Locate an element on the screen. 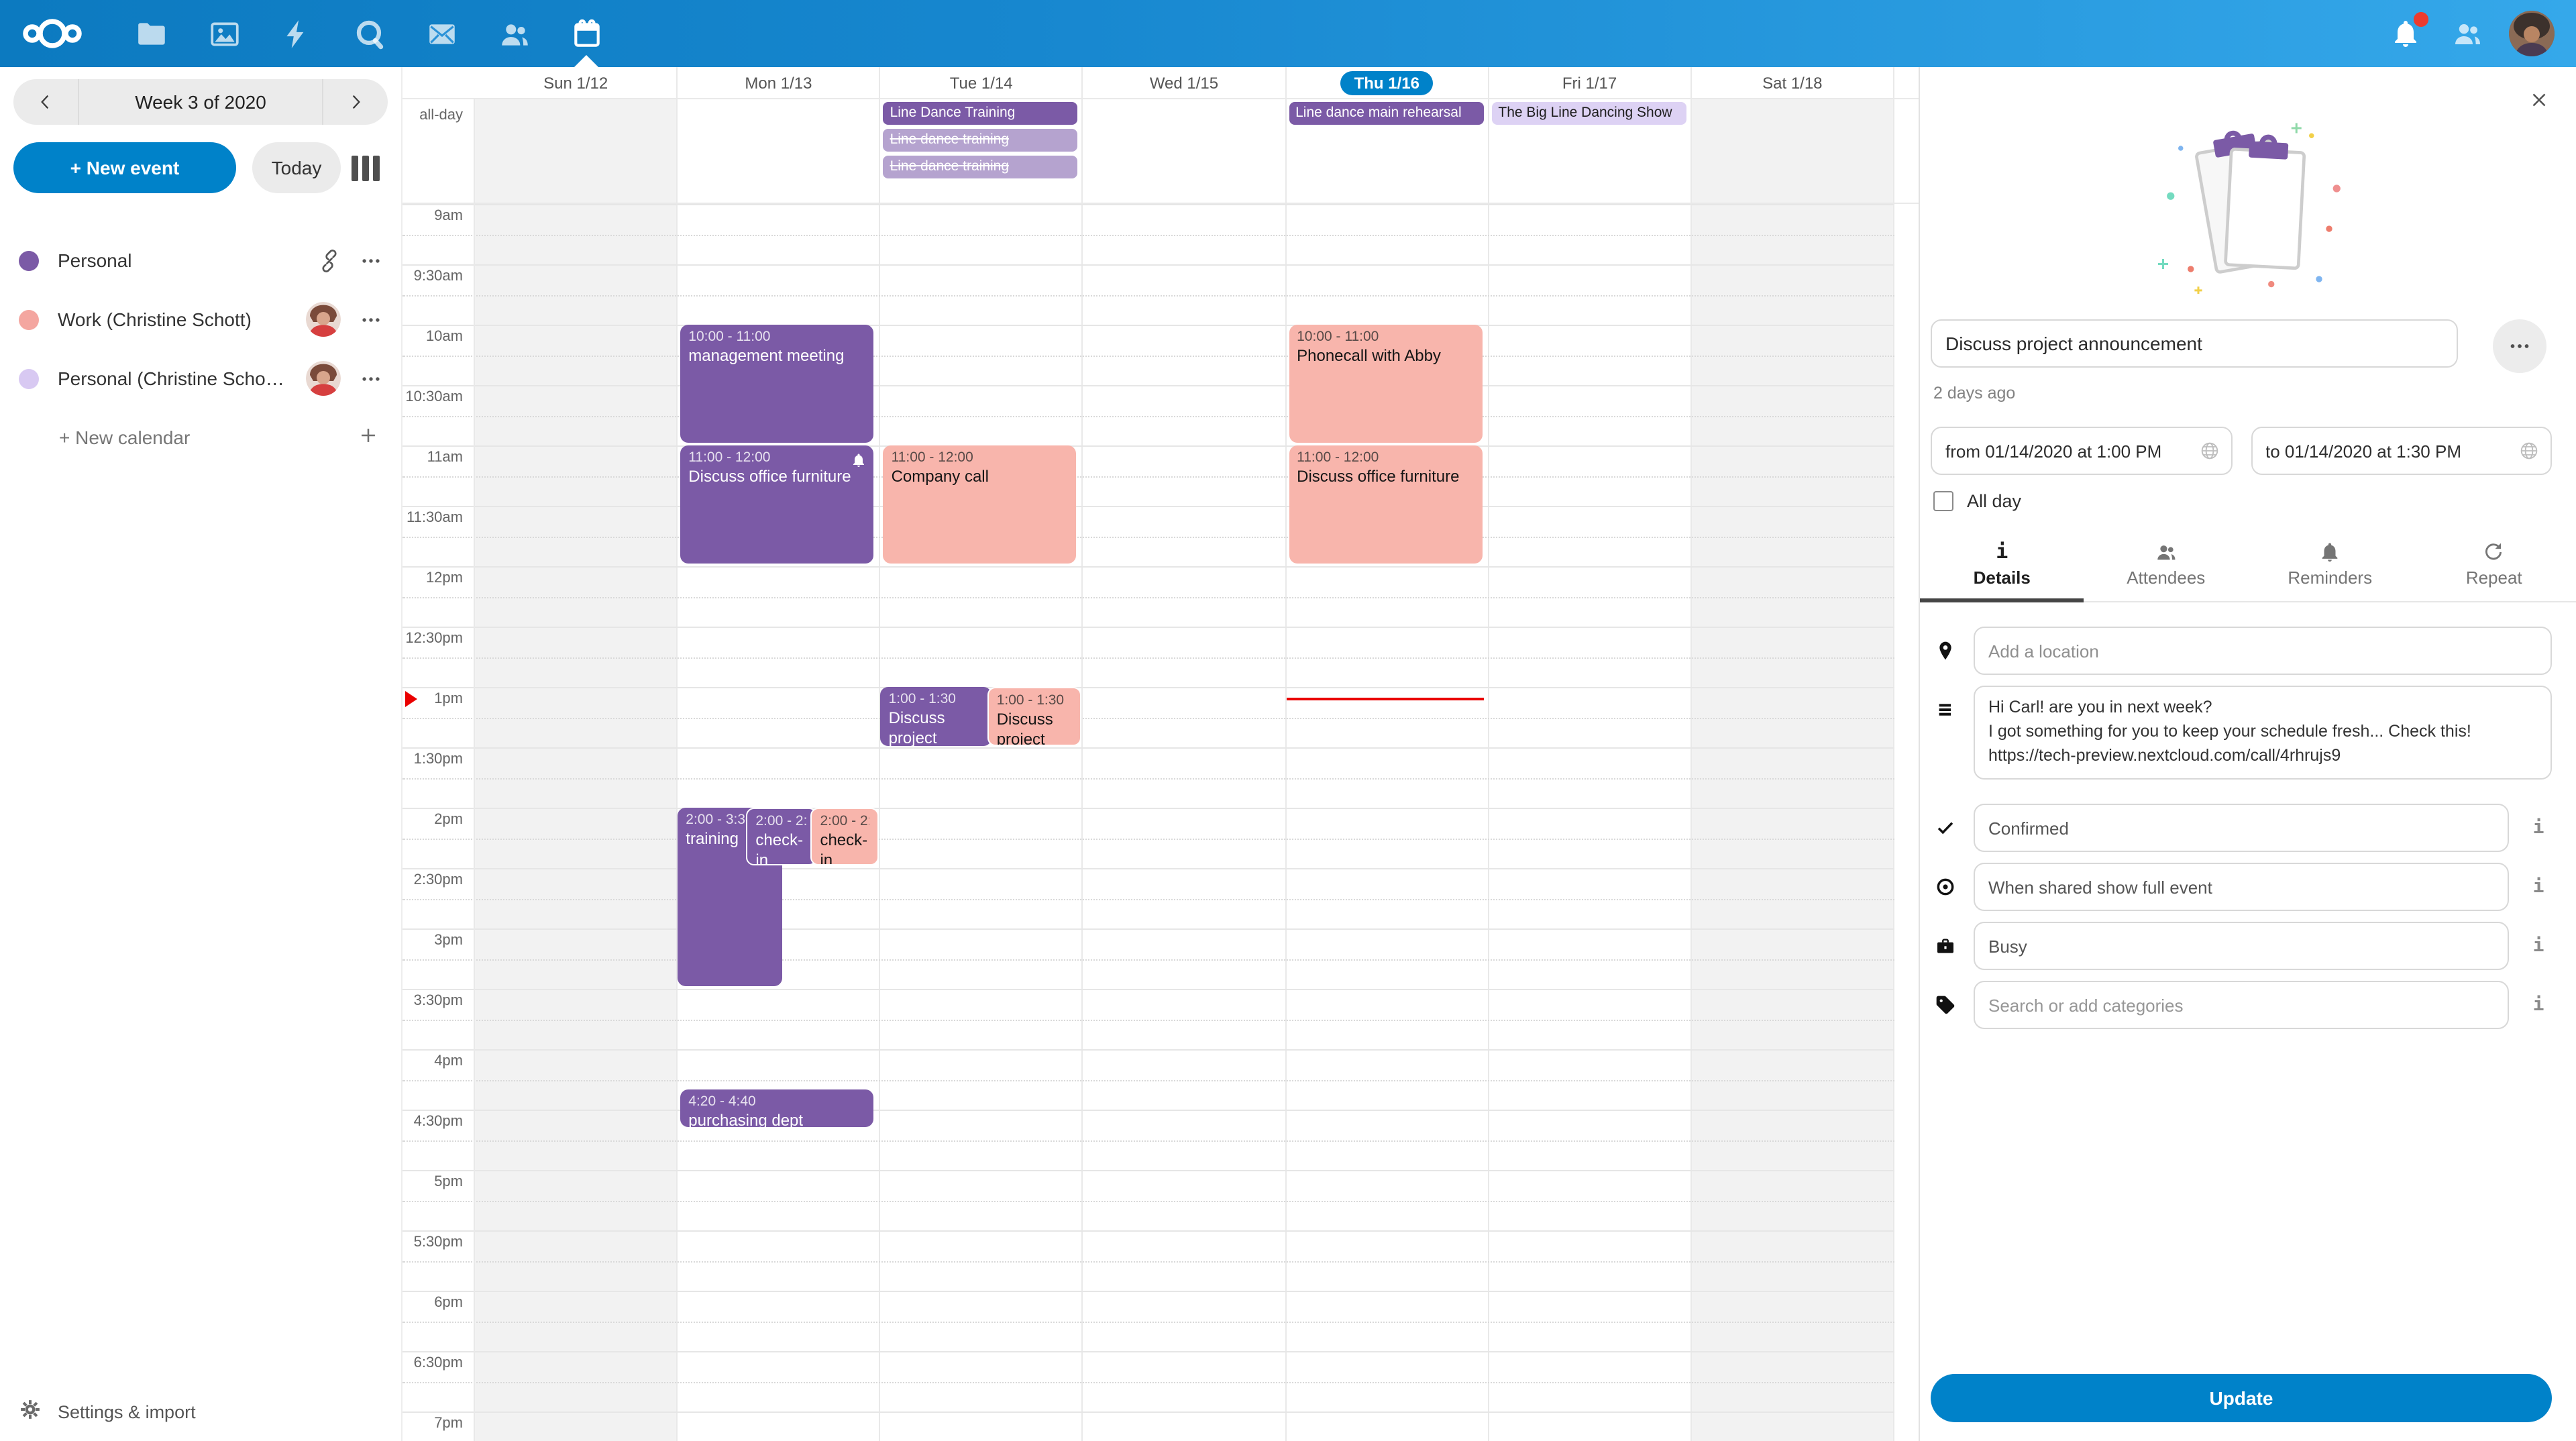 Image resolution: width=2576 pixels, height=1441 pixels. week-label: Week 3 of 2020 is located at coordinates (200, 102).